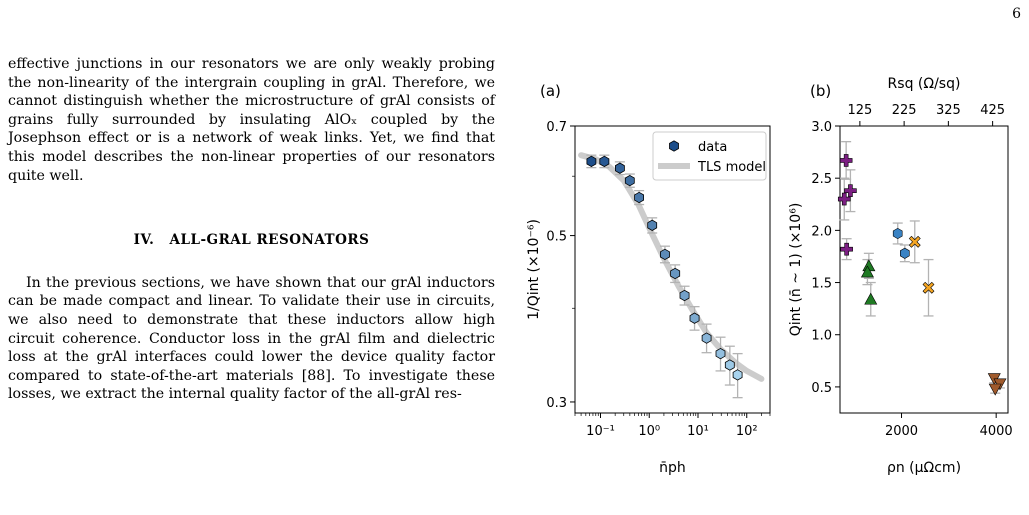 Image resolution: width=1029 pixels, height=515 pixels. I want to click on tls-model-line, so click(671, 267).